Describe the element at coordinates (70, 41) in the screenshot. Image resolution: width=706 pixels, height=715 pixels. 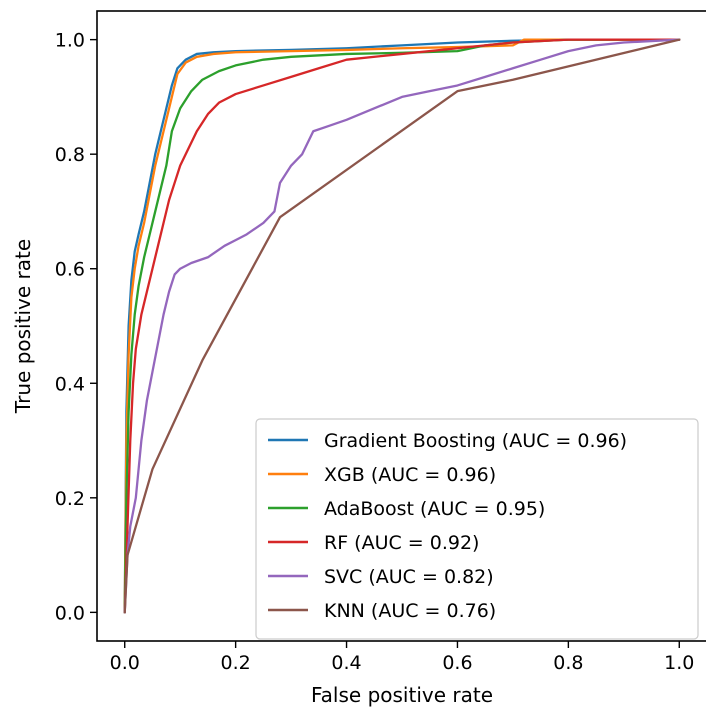
I see `y-tick-label: 1.0` at that location.